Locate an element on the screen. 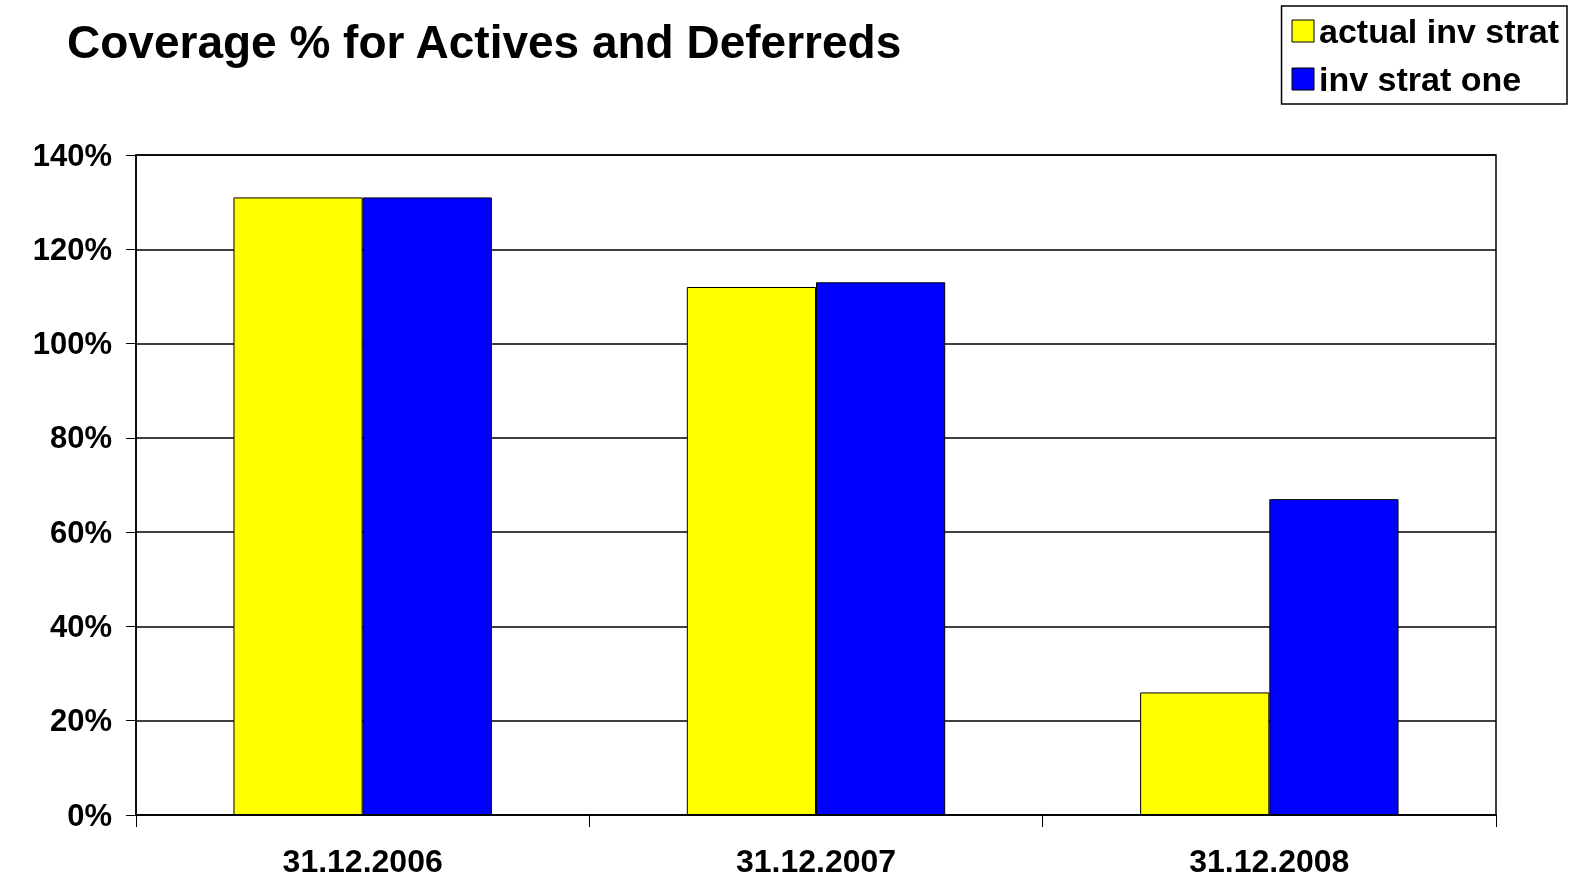  x-tick-label: 31.12.2006 is located at coordinates (362, 861).